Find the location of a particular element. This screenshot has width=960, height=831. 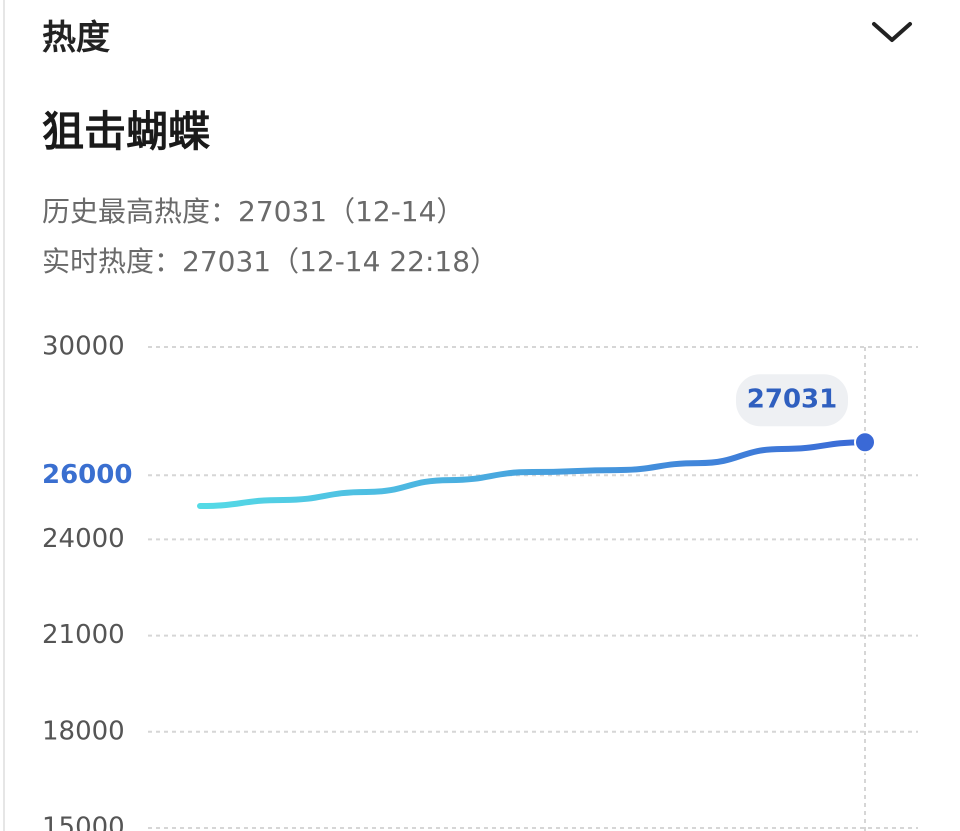

line is located at coordinates (532, 474).